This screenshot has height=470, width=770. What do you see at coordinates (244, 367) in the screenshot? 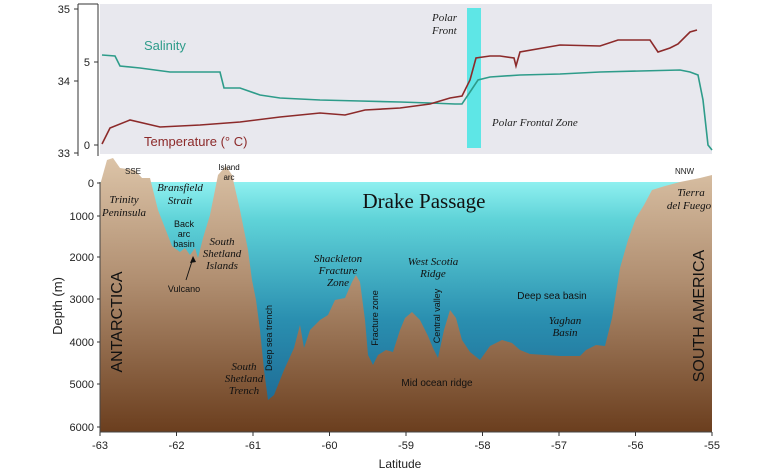
I see `south-shetland-trench-label-1: South` at bounding box center [244, 367].